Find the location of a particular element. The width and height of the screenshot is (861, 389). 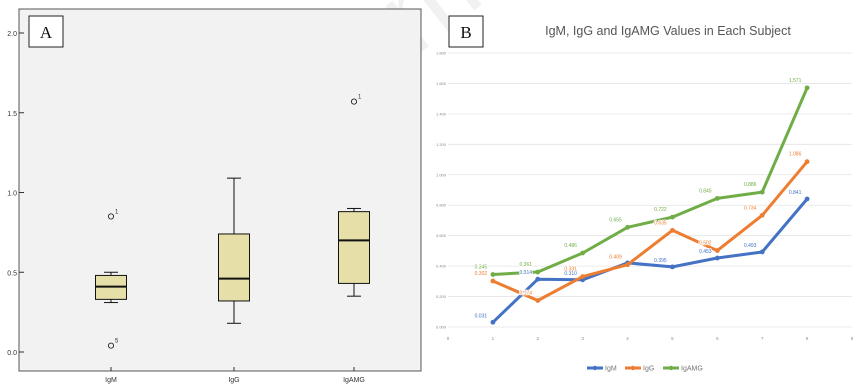

data-label-igm: 0.421 is located at coordinates (615, 257).